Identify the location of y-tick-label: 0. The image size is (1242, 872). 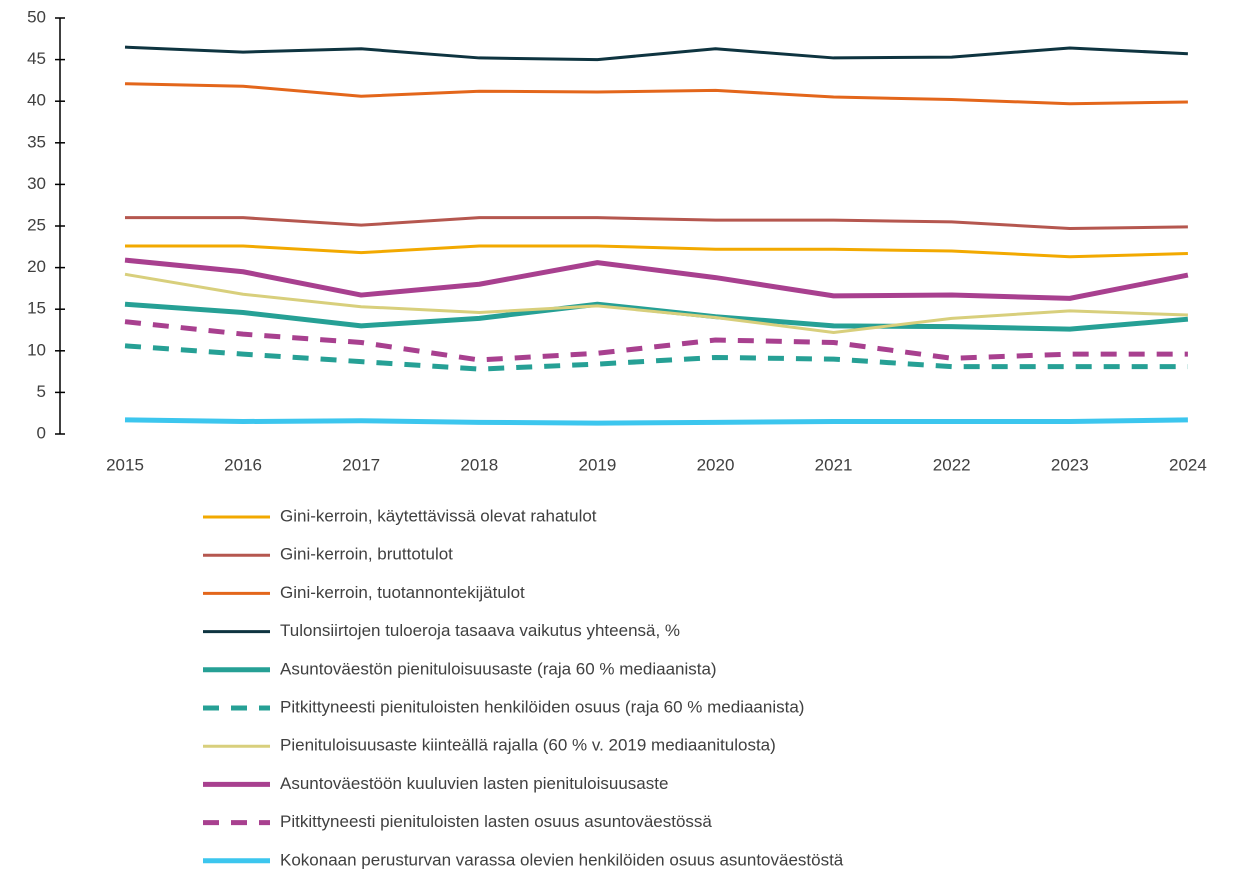
(41, 432).